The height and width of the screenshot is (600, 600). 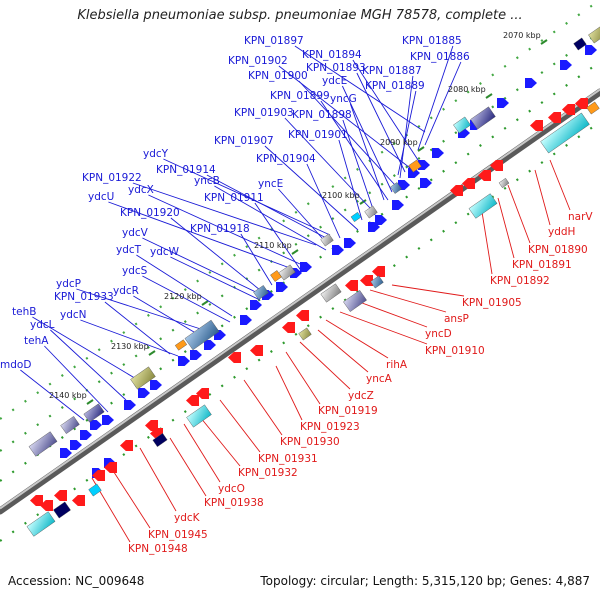 I want to click on reverse-gene-label: KPN_01938, so click(x=234, y=503).